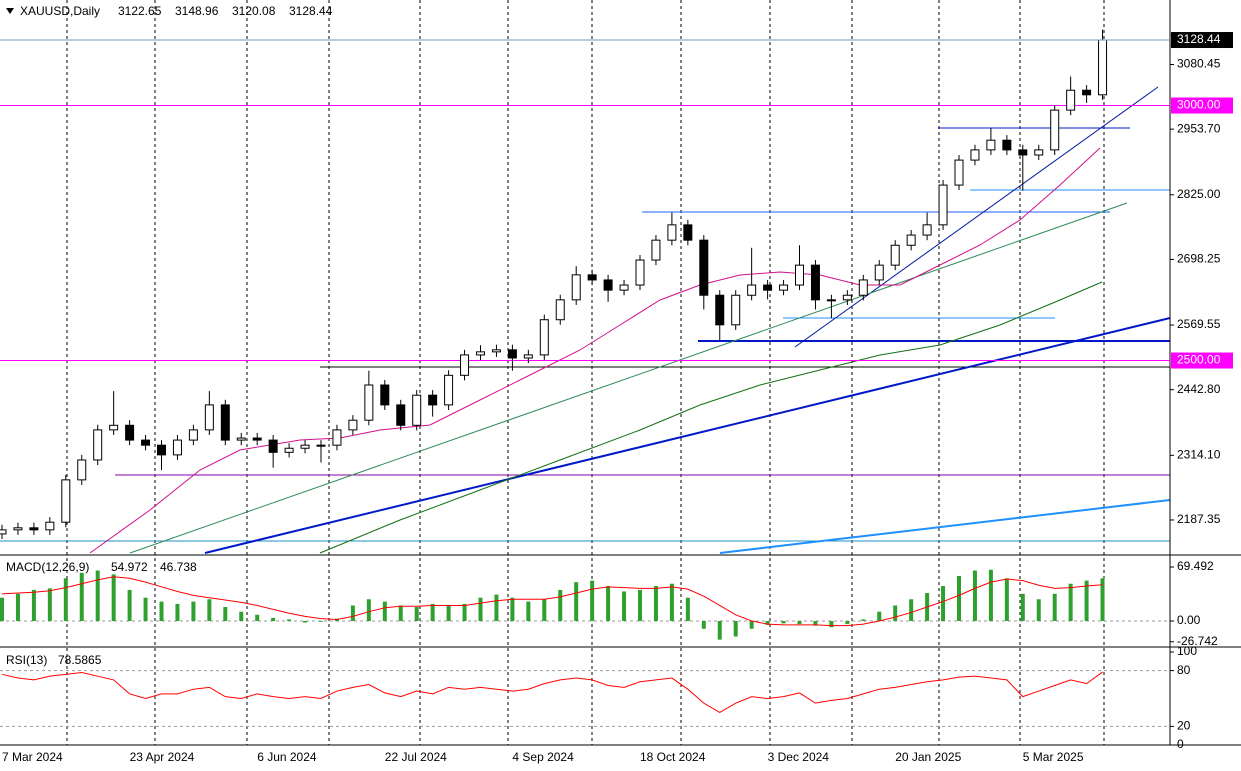 This screenshot has height=771, width=1241. Describe the element at coordinates (1199, 389) in the screenshot. I see `y-tick-label: 2442.80` at that location.